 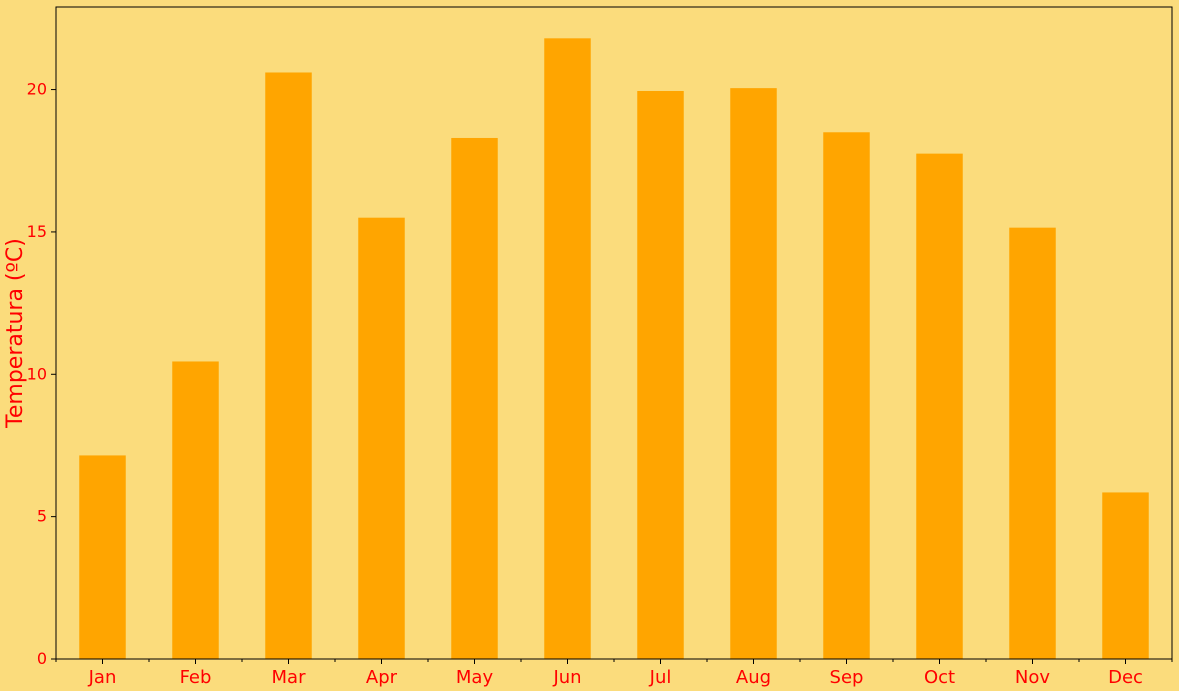 I want to click on x-tick-label-sep: Sep, so click(x=847, y=677).